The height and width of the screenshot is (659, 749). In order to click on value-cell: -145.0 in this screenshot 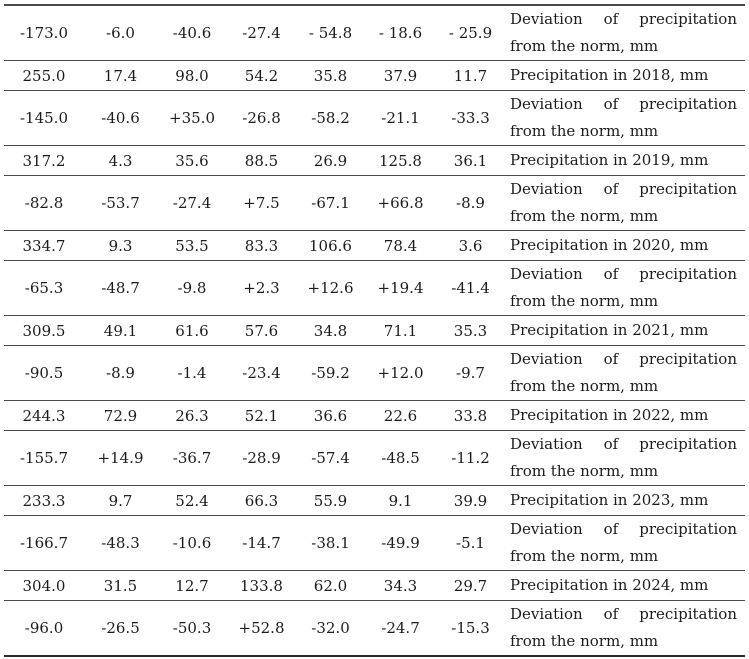, I will do `click(43, 118)`.